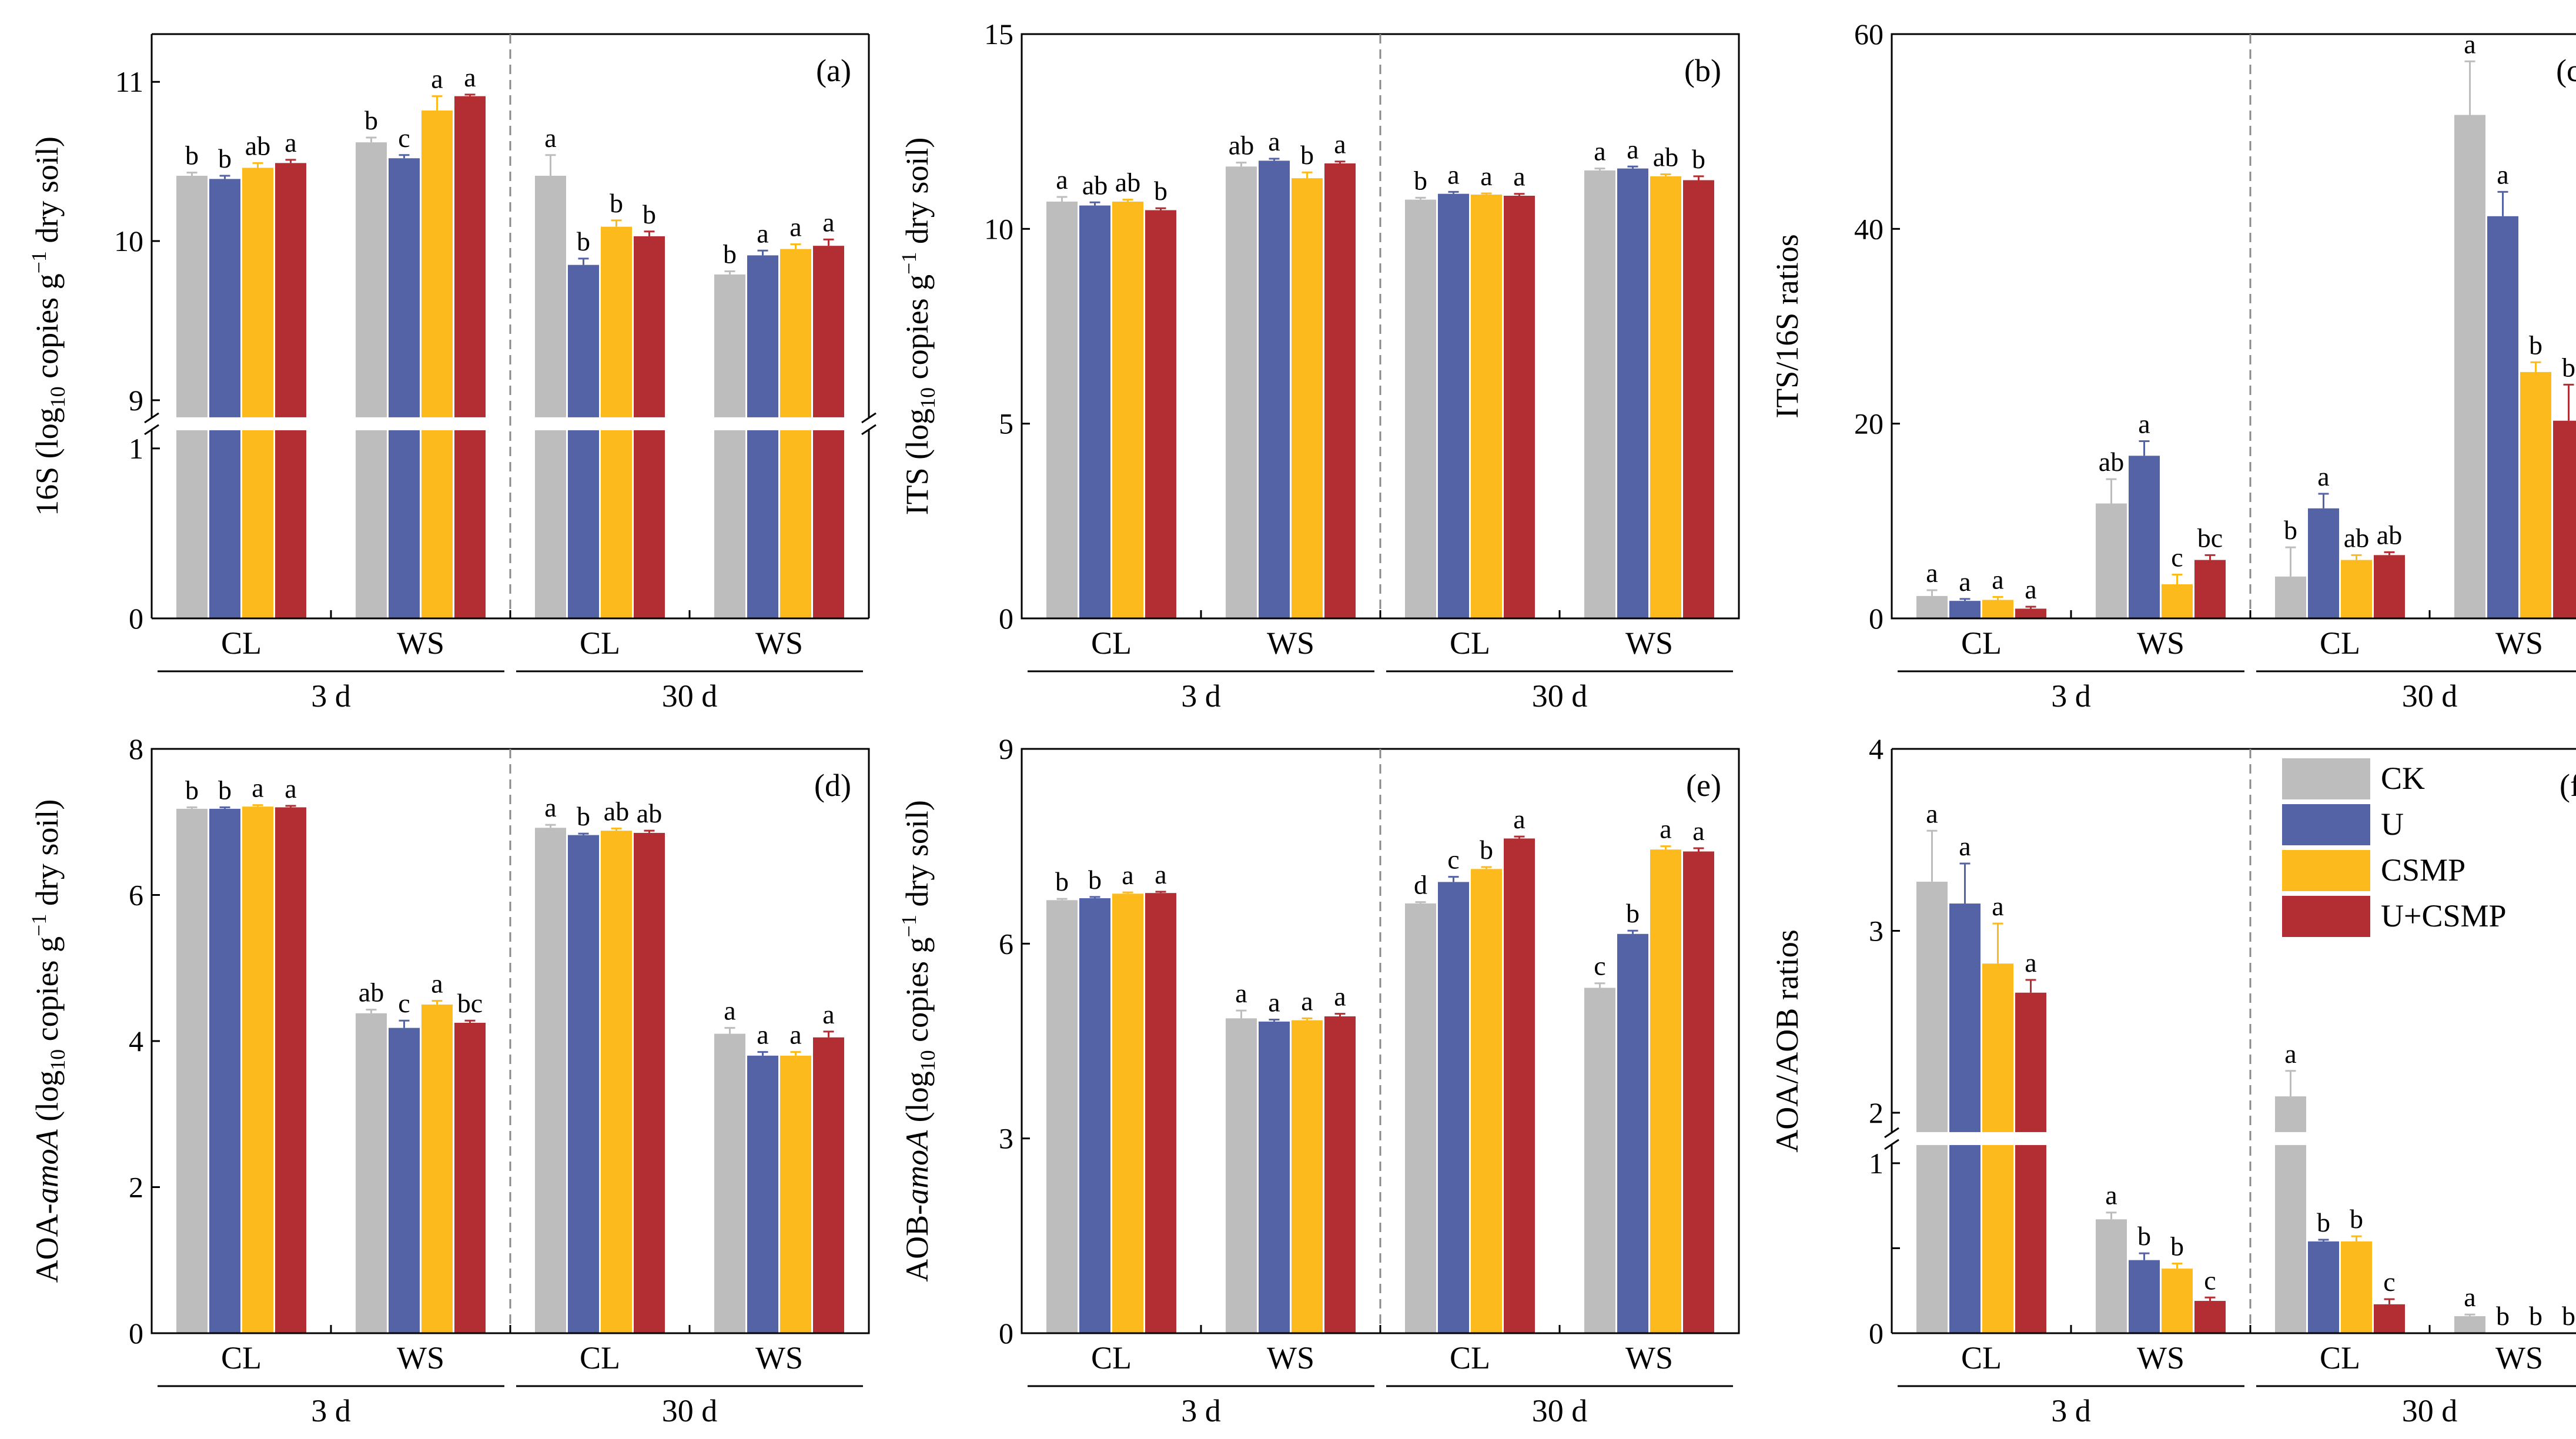 The image size is (2576, 1439). I want to click on label-part: (log, so click(917, 1101).